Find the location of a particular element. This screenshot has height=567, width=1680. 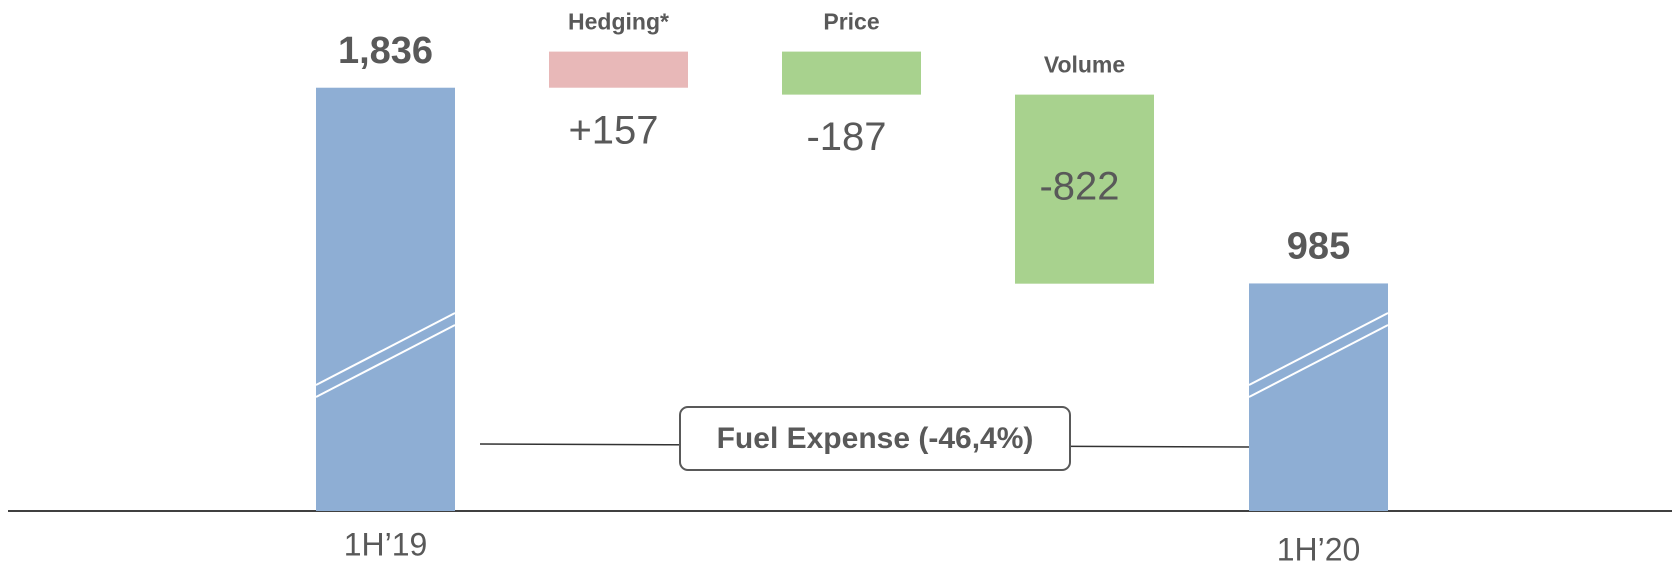

category-label: Volume is located at coordinates (1084, 65).